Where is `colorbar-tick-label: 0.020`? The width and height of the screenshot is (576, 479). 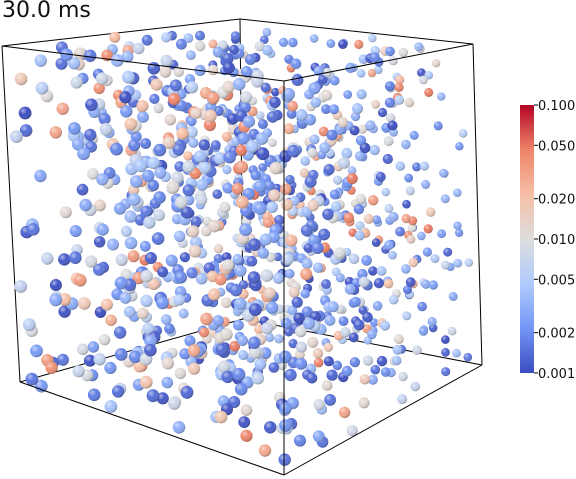 colorbar-tick-label: 0.020 is located at coordinates (556, 200).